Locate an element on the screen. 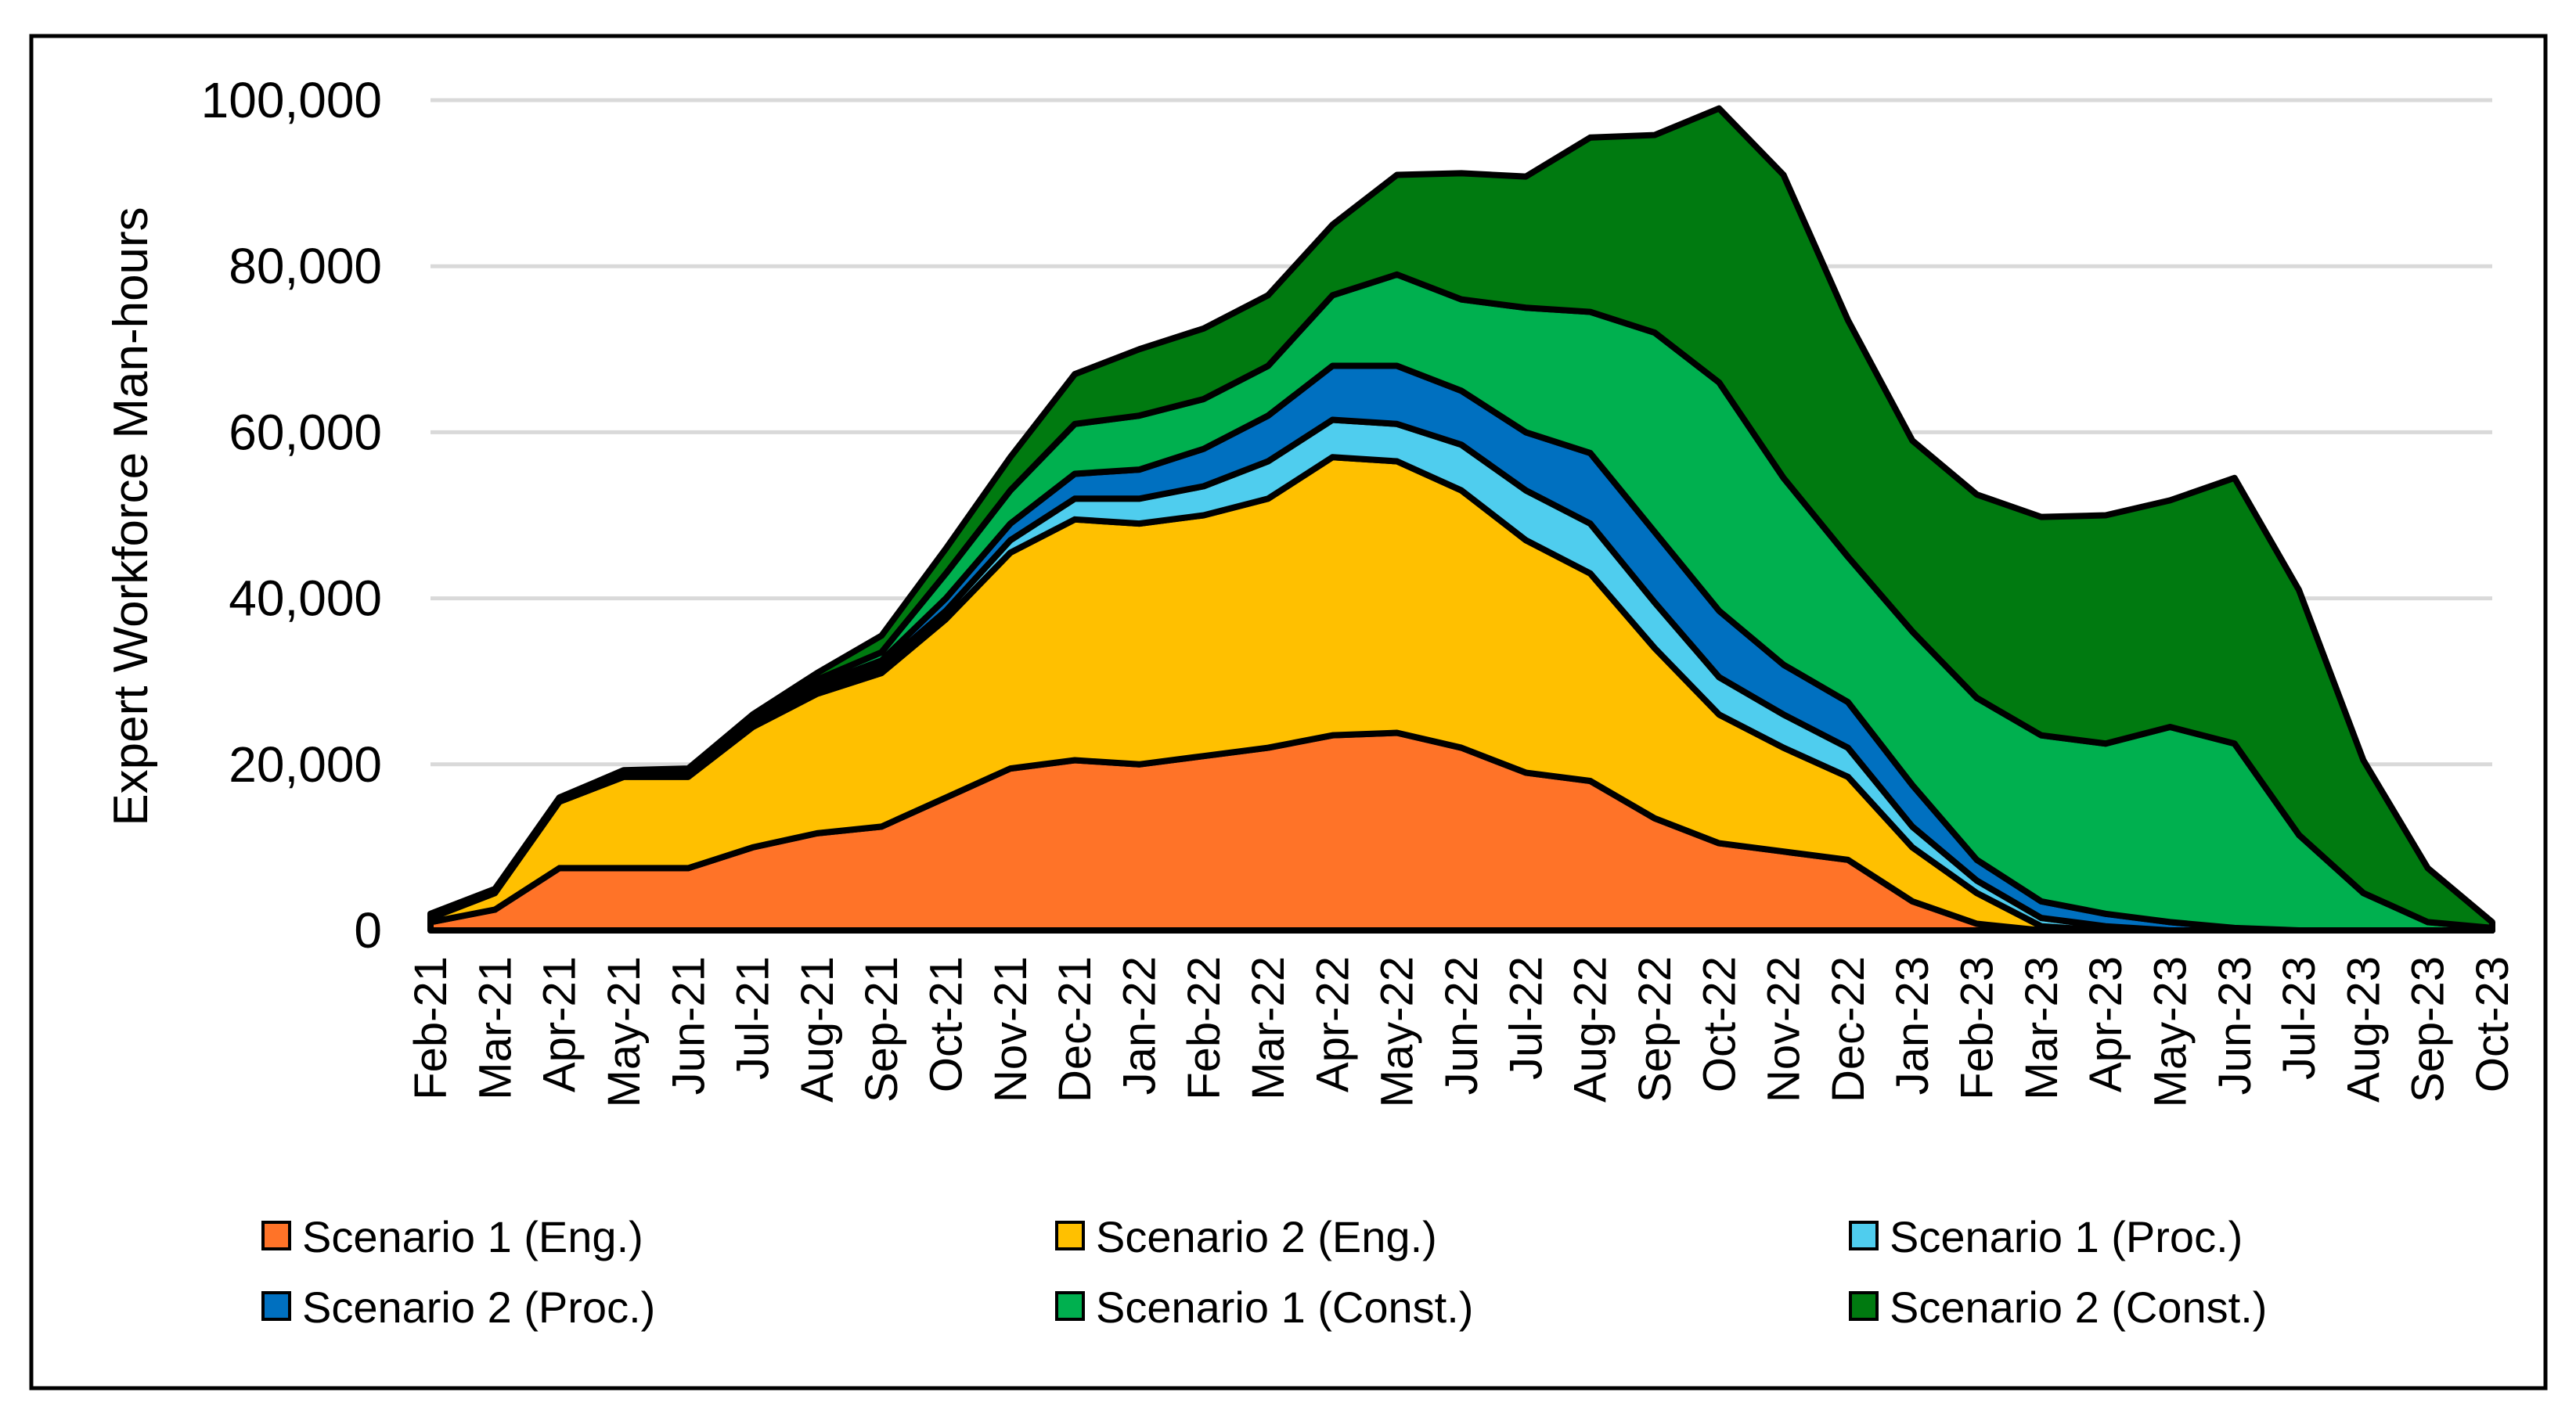 The image size is (2576, 1414). x-tick-label: Apr-23 is located at coordinates (2106, 1024).